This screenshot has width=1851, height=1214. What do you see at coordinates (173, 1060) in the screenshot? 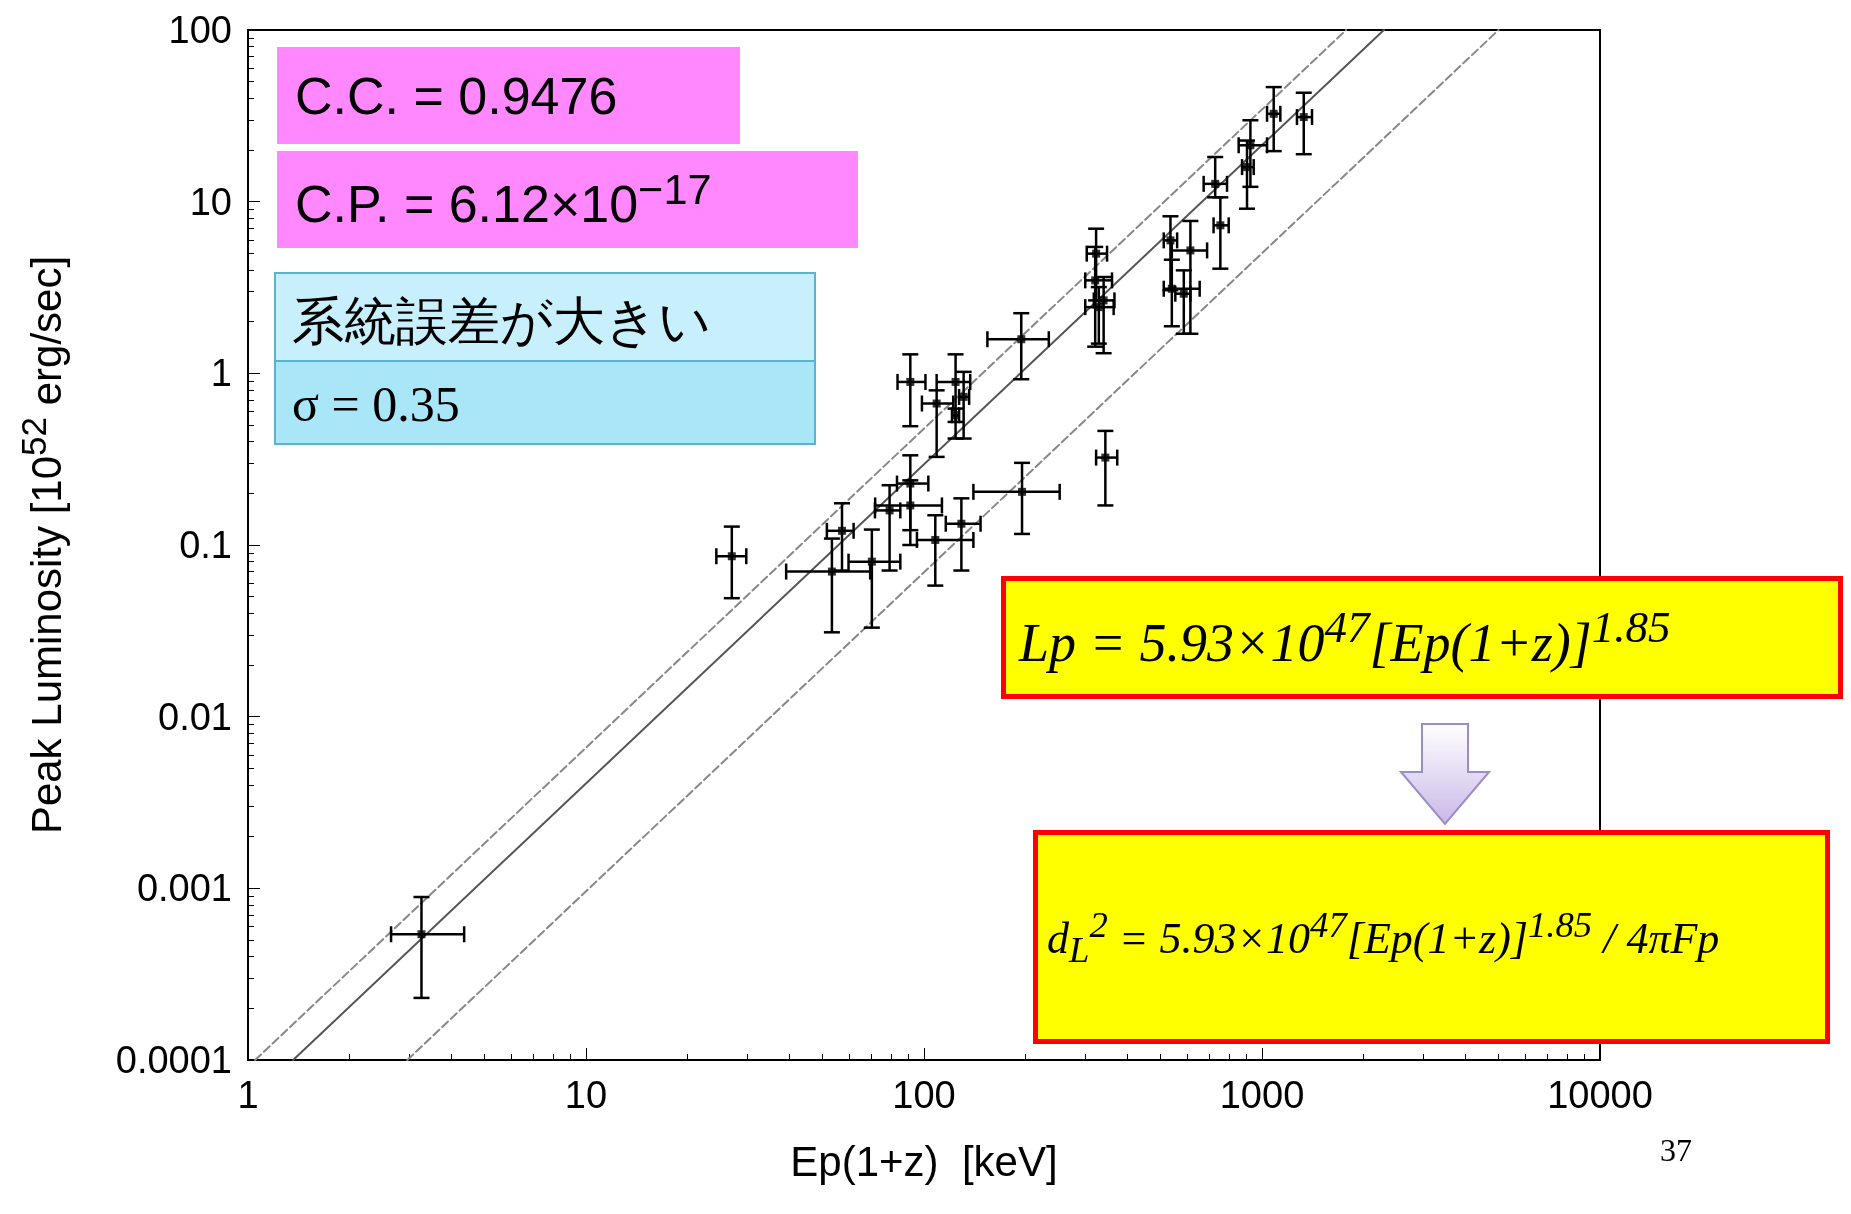
I see `y-tick-label: 0.0001` at bounding box center [173, 1060].